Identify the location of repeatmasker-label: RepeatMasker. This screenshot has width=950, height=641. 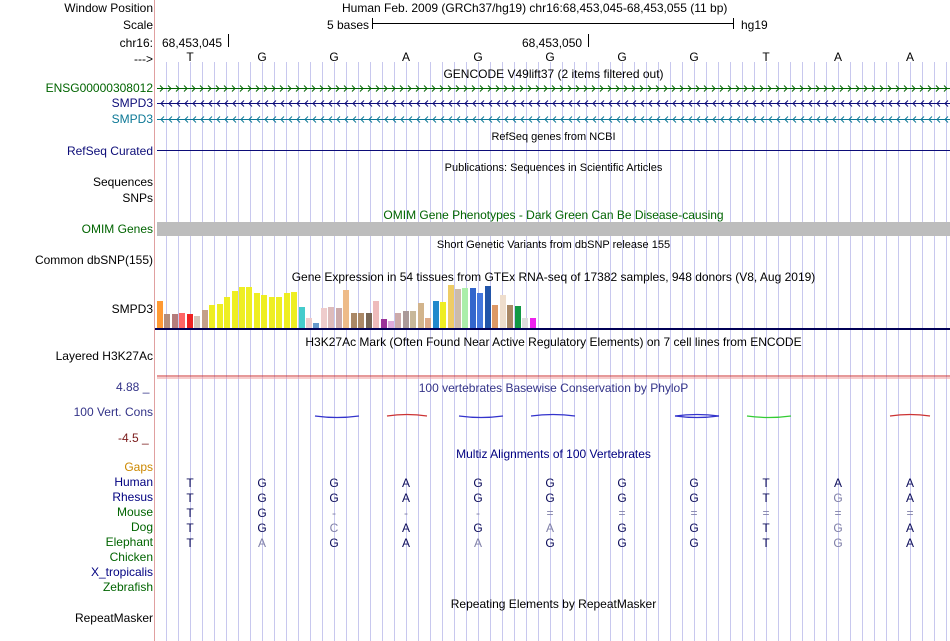
(113, 618).